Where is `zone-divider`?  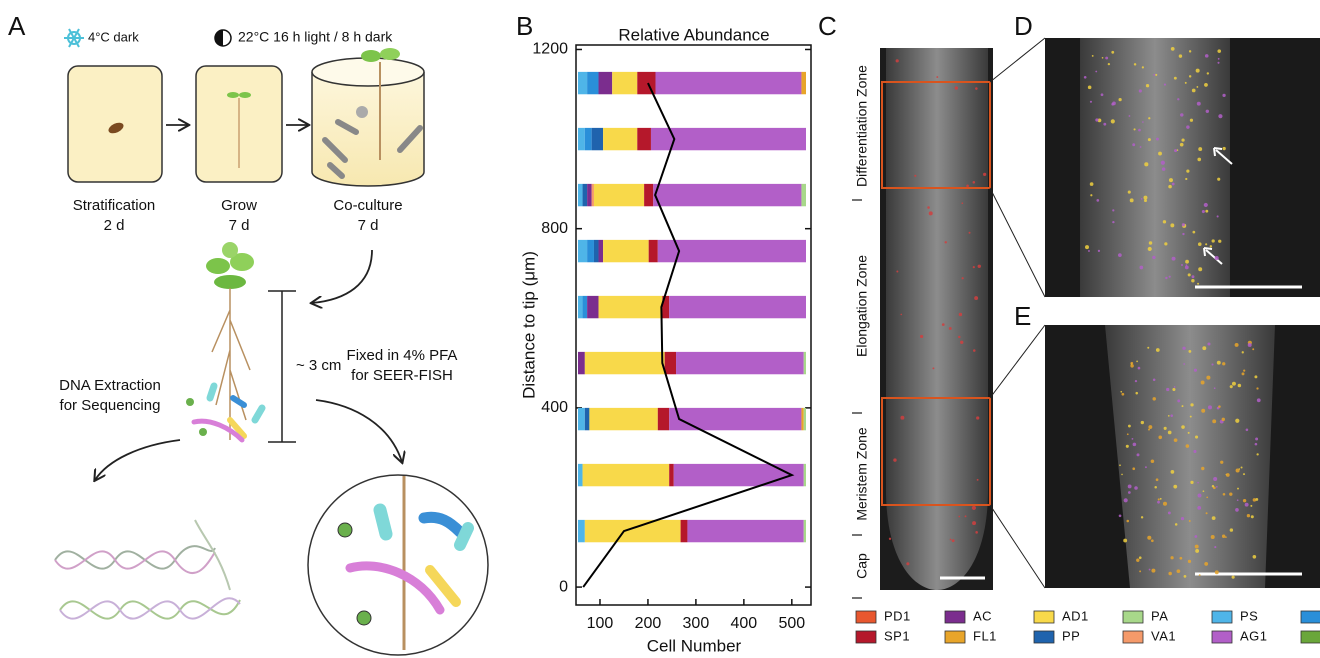 zone-divider is located at coordinates (857, 399).